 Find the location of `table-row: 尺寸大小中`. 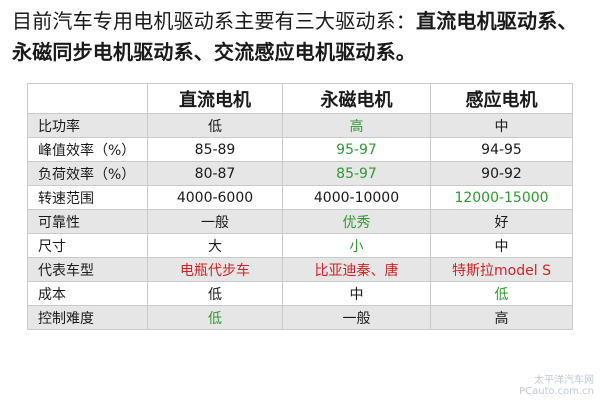

table-row: 尺寸大小中 is located at coordinates (300, 245).